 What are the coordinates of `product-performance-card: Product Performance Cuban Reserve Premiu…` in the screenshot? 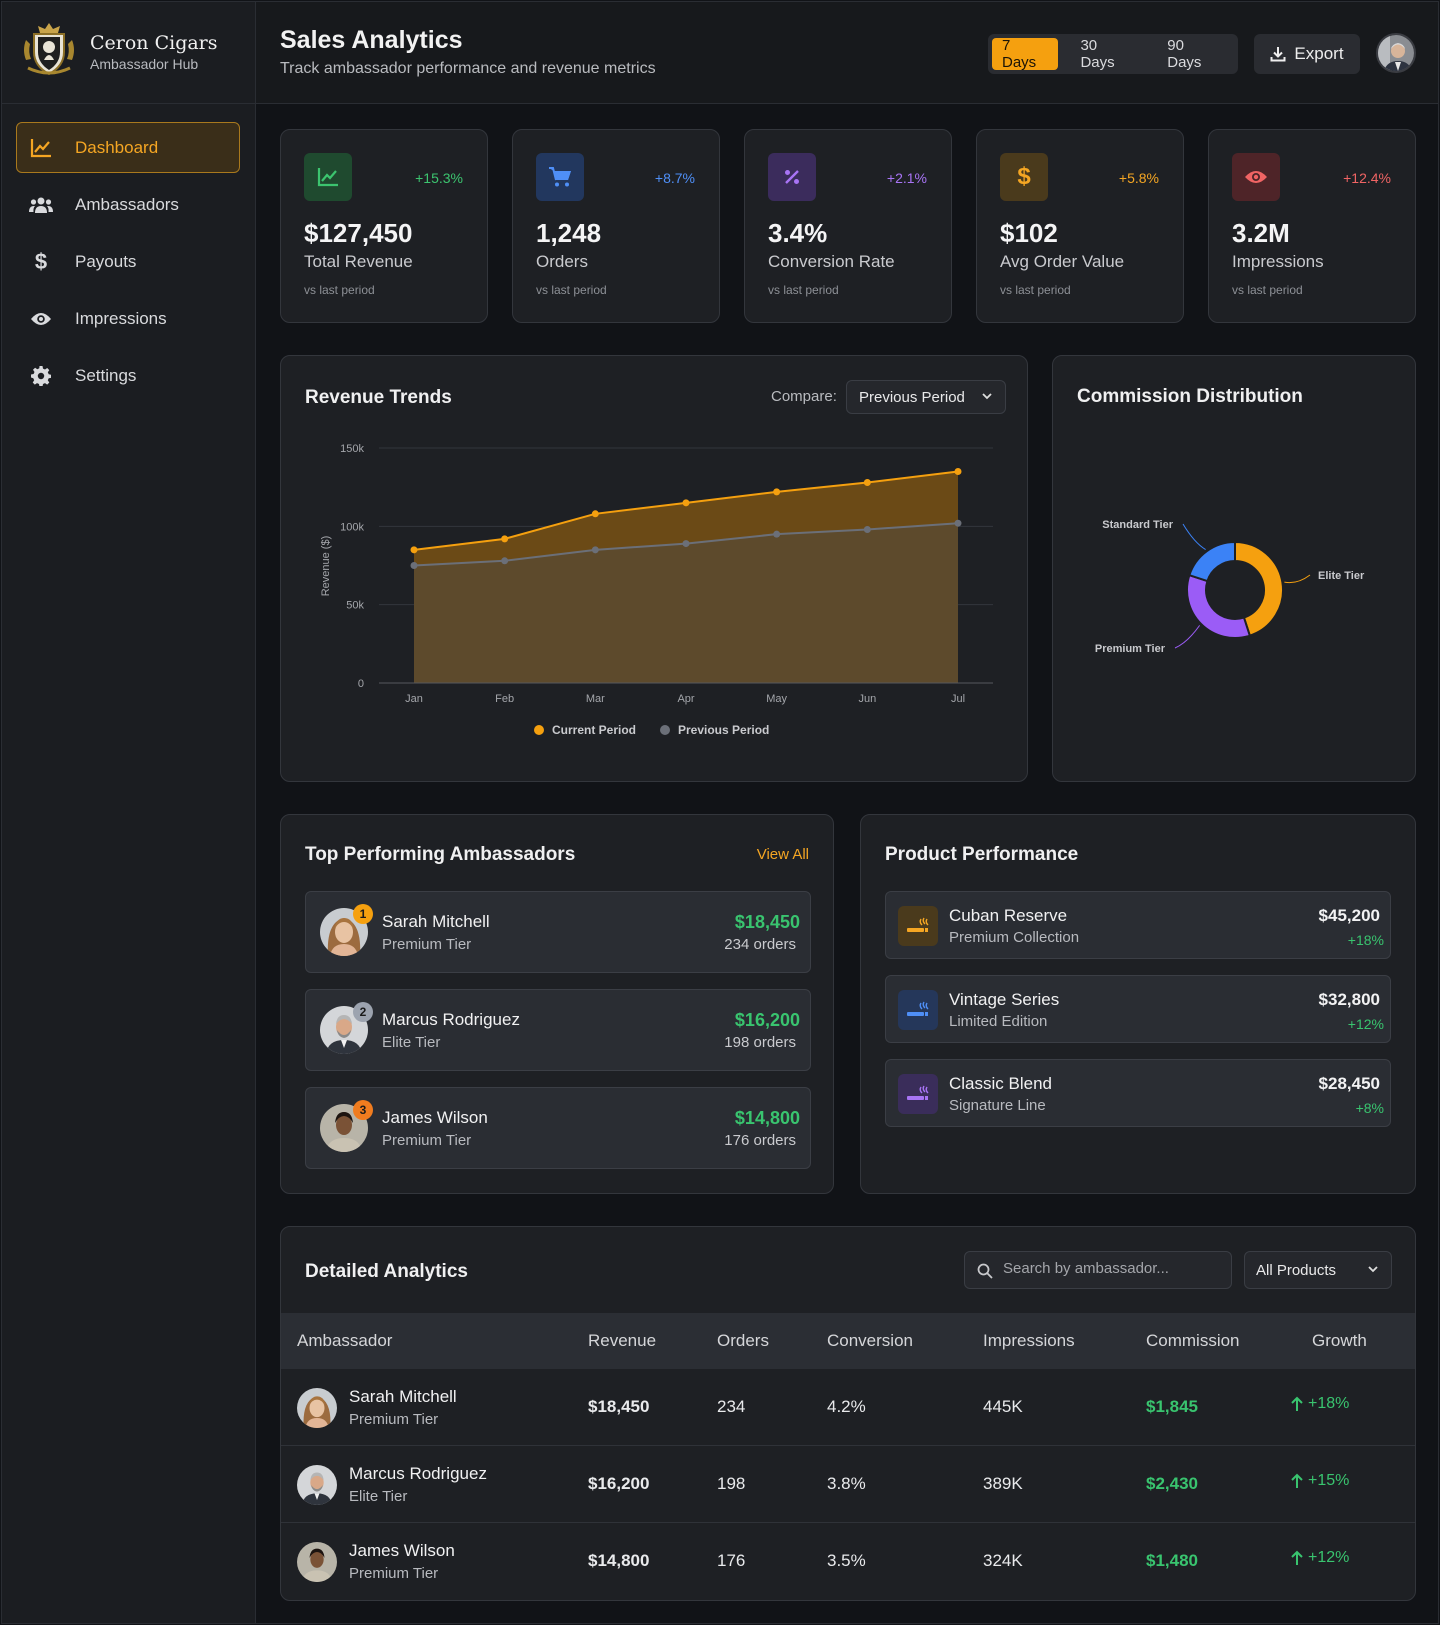 It's located at (1138, 1004).